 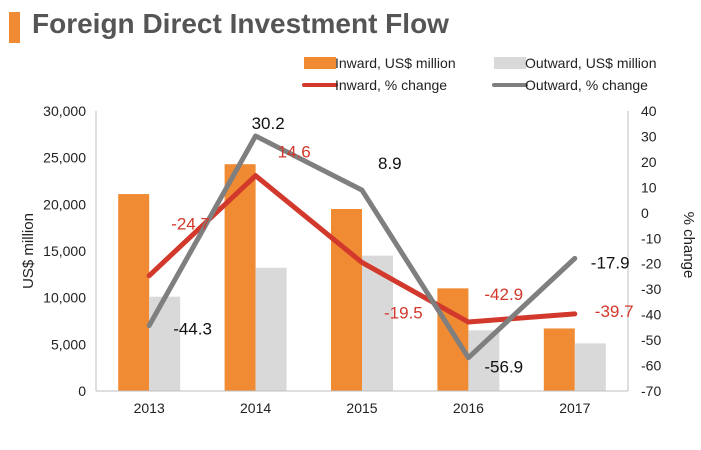 What do you see at coordinates (651, 315) in the screenshot?
I see `y2-tick-label: -40` at bounding box center [651, 315].